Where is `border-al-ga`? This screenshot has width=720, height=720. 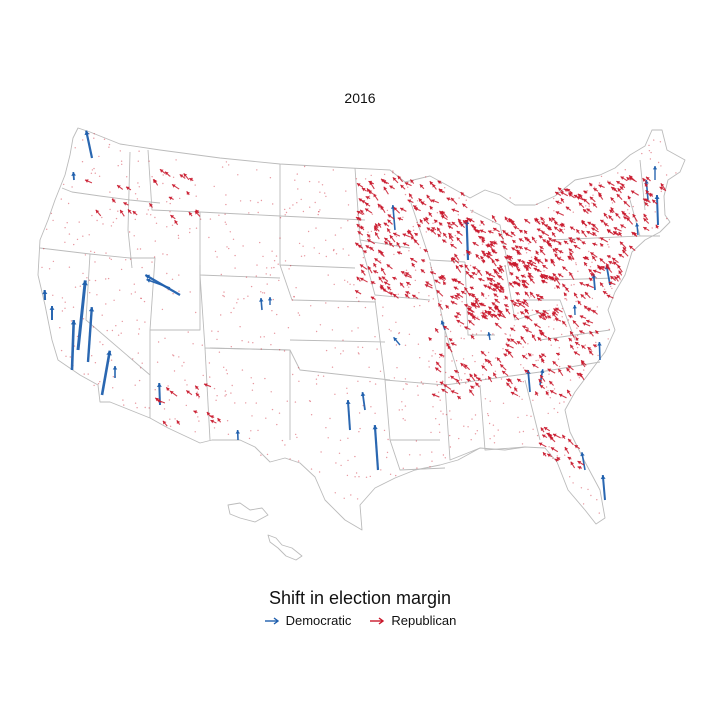
border-al-ga is located at coordinates (502, 417).